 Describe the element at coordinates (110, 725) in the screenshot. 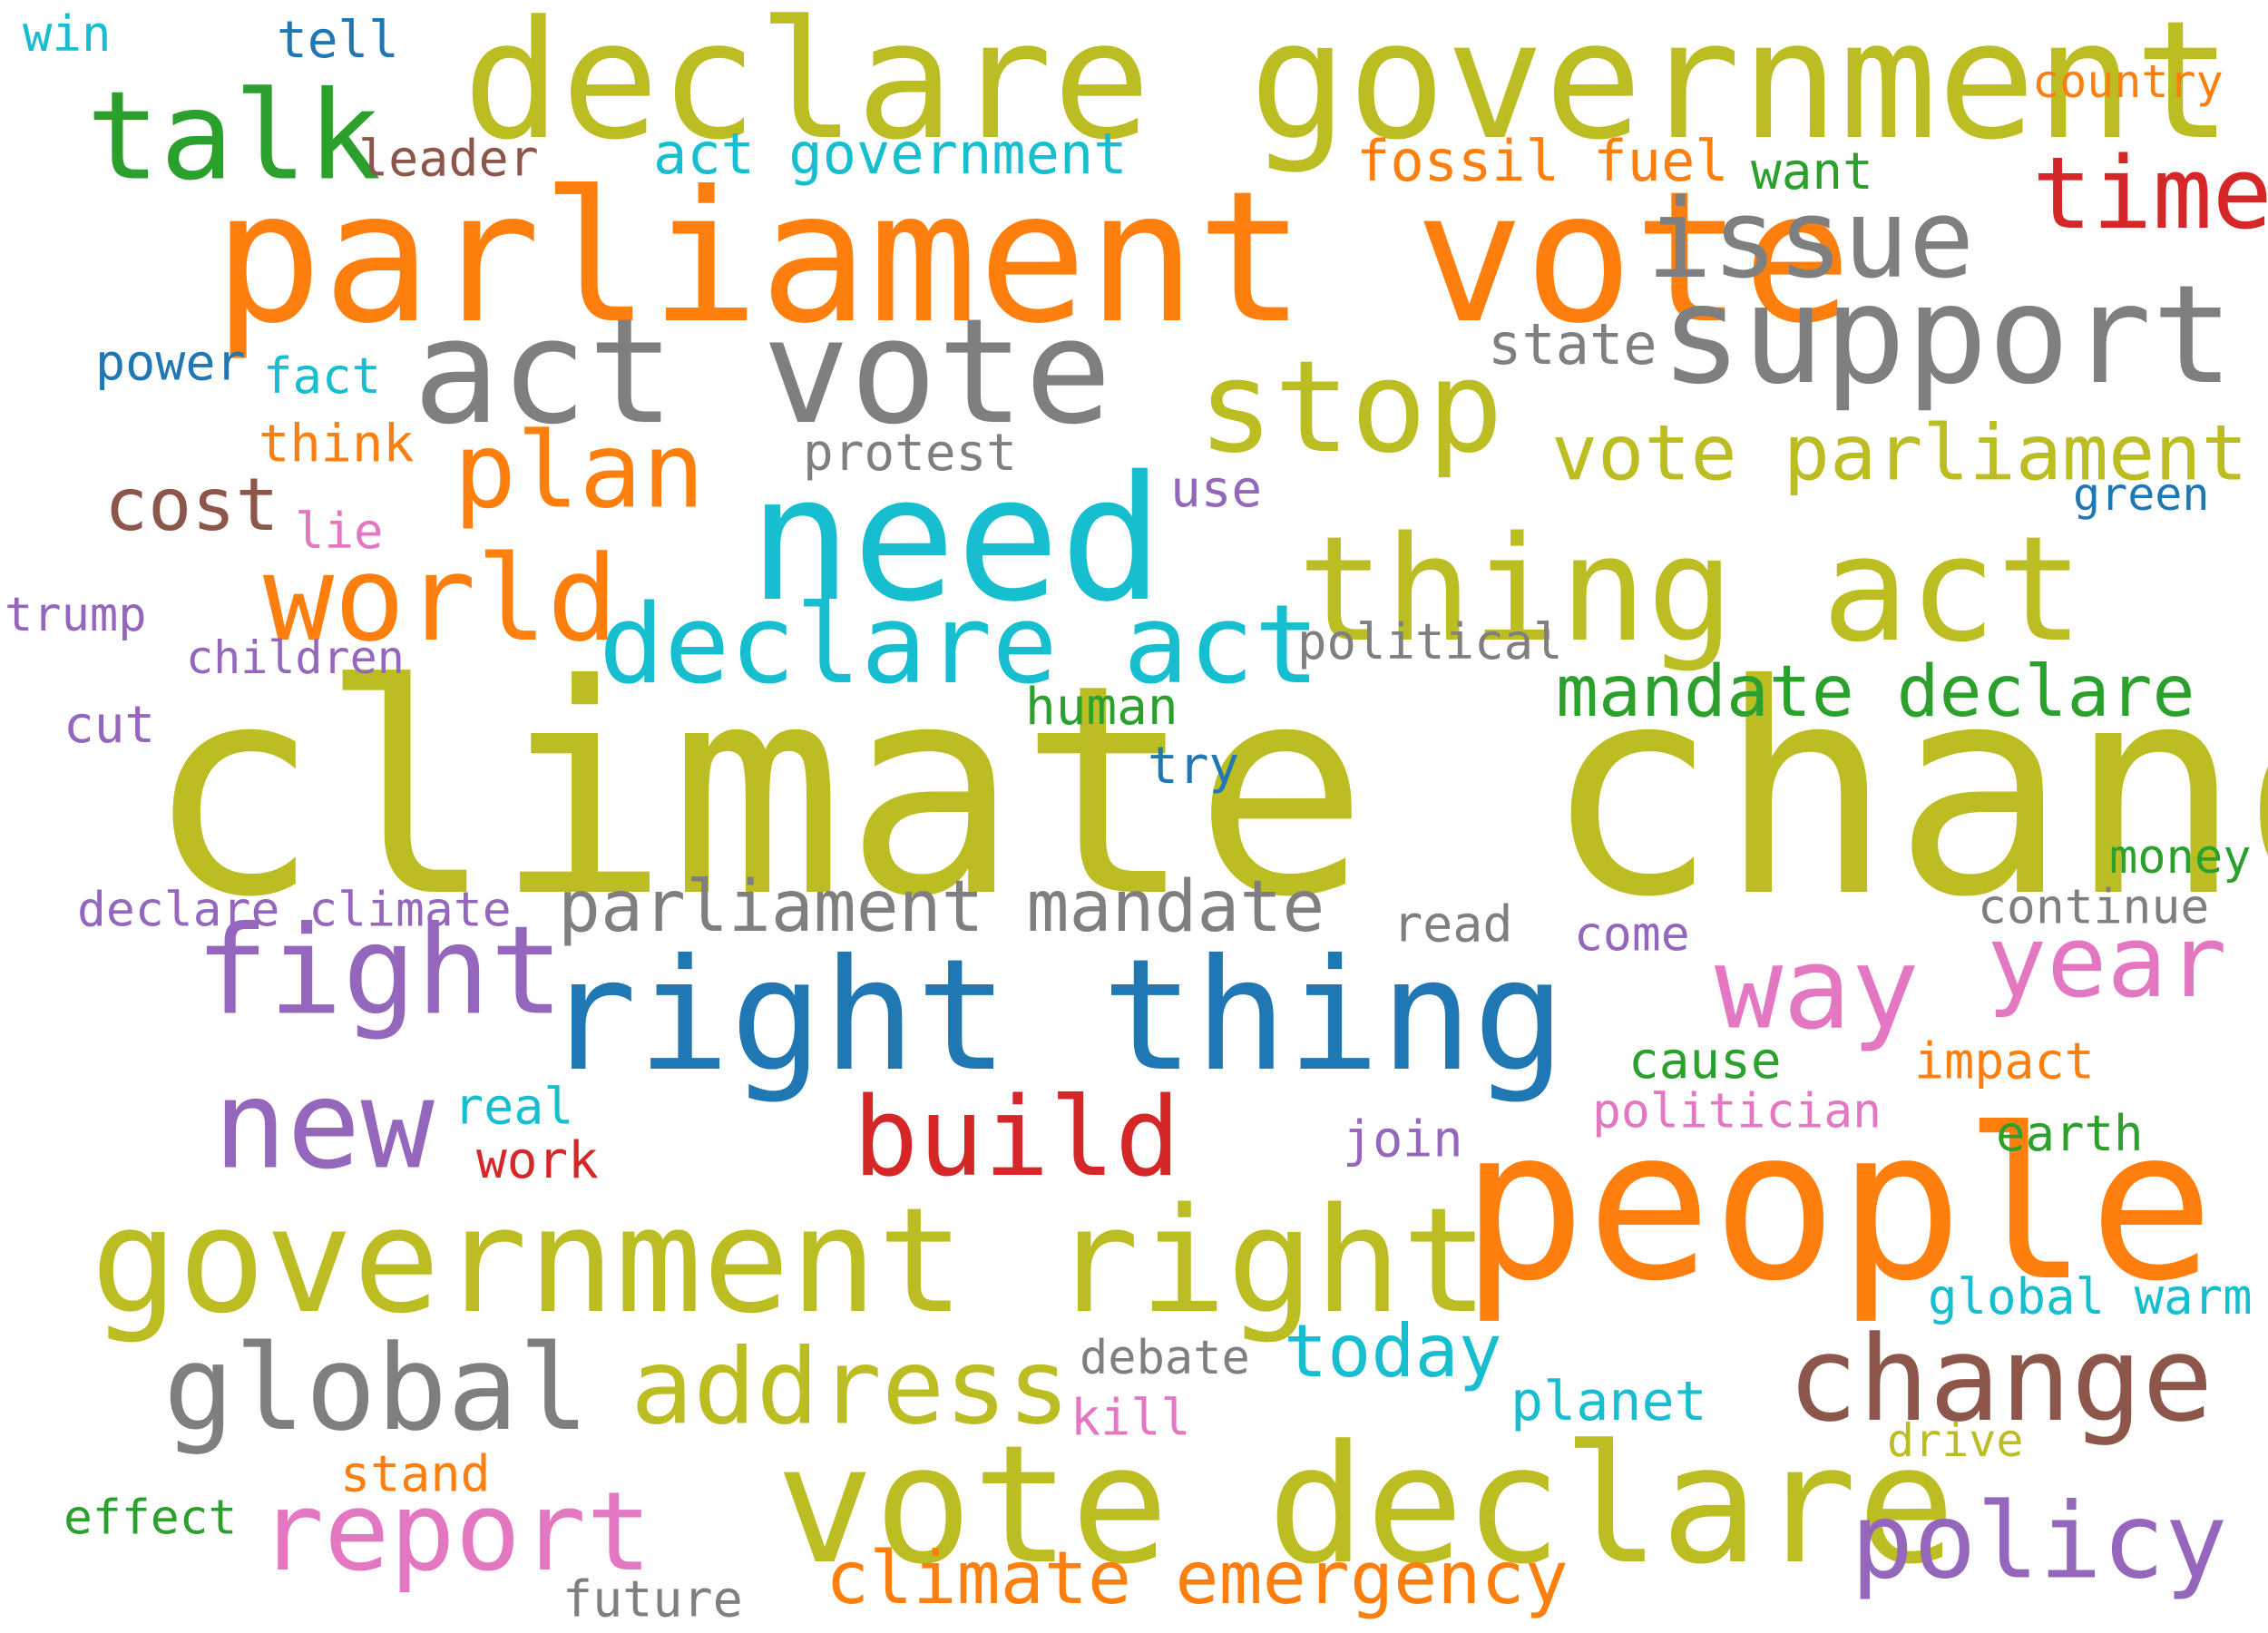

I see `word-cut: cut` at that location.